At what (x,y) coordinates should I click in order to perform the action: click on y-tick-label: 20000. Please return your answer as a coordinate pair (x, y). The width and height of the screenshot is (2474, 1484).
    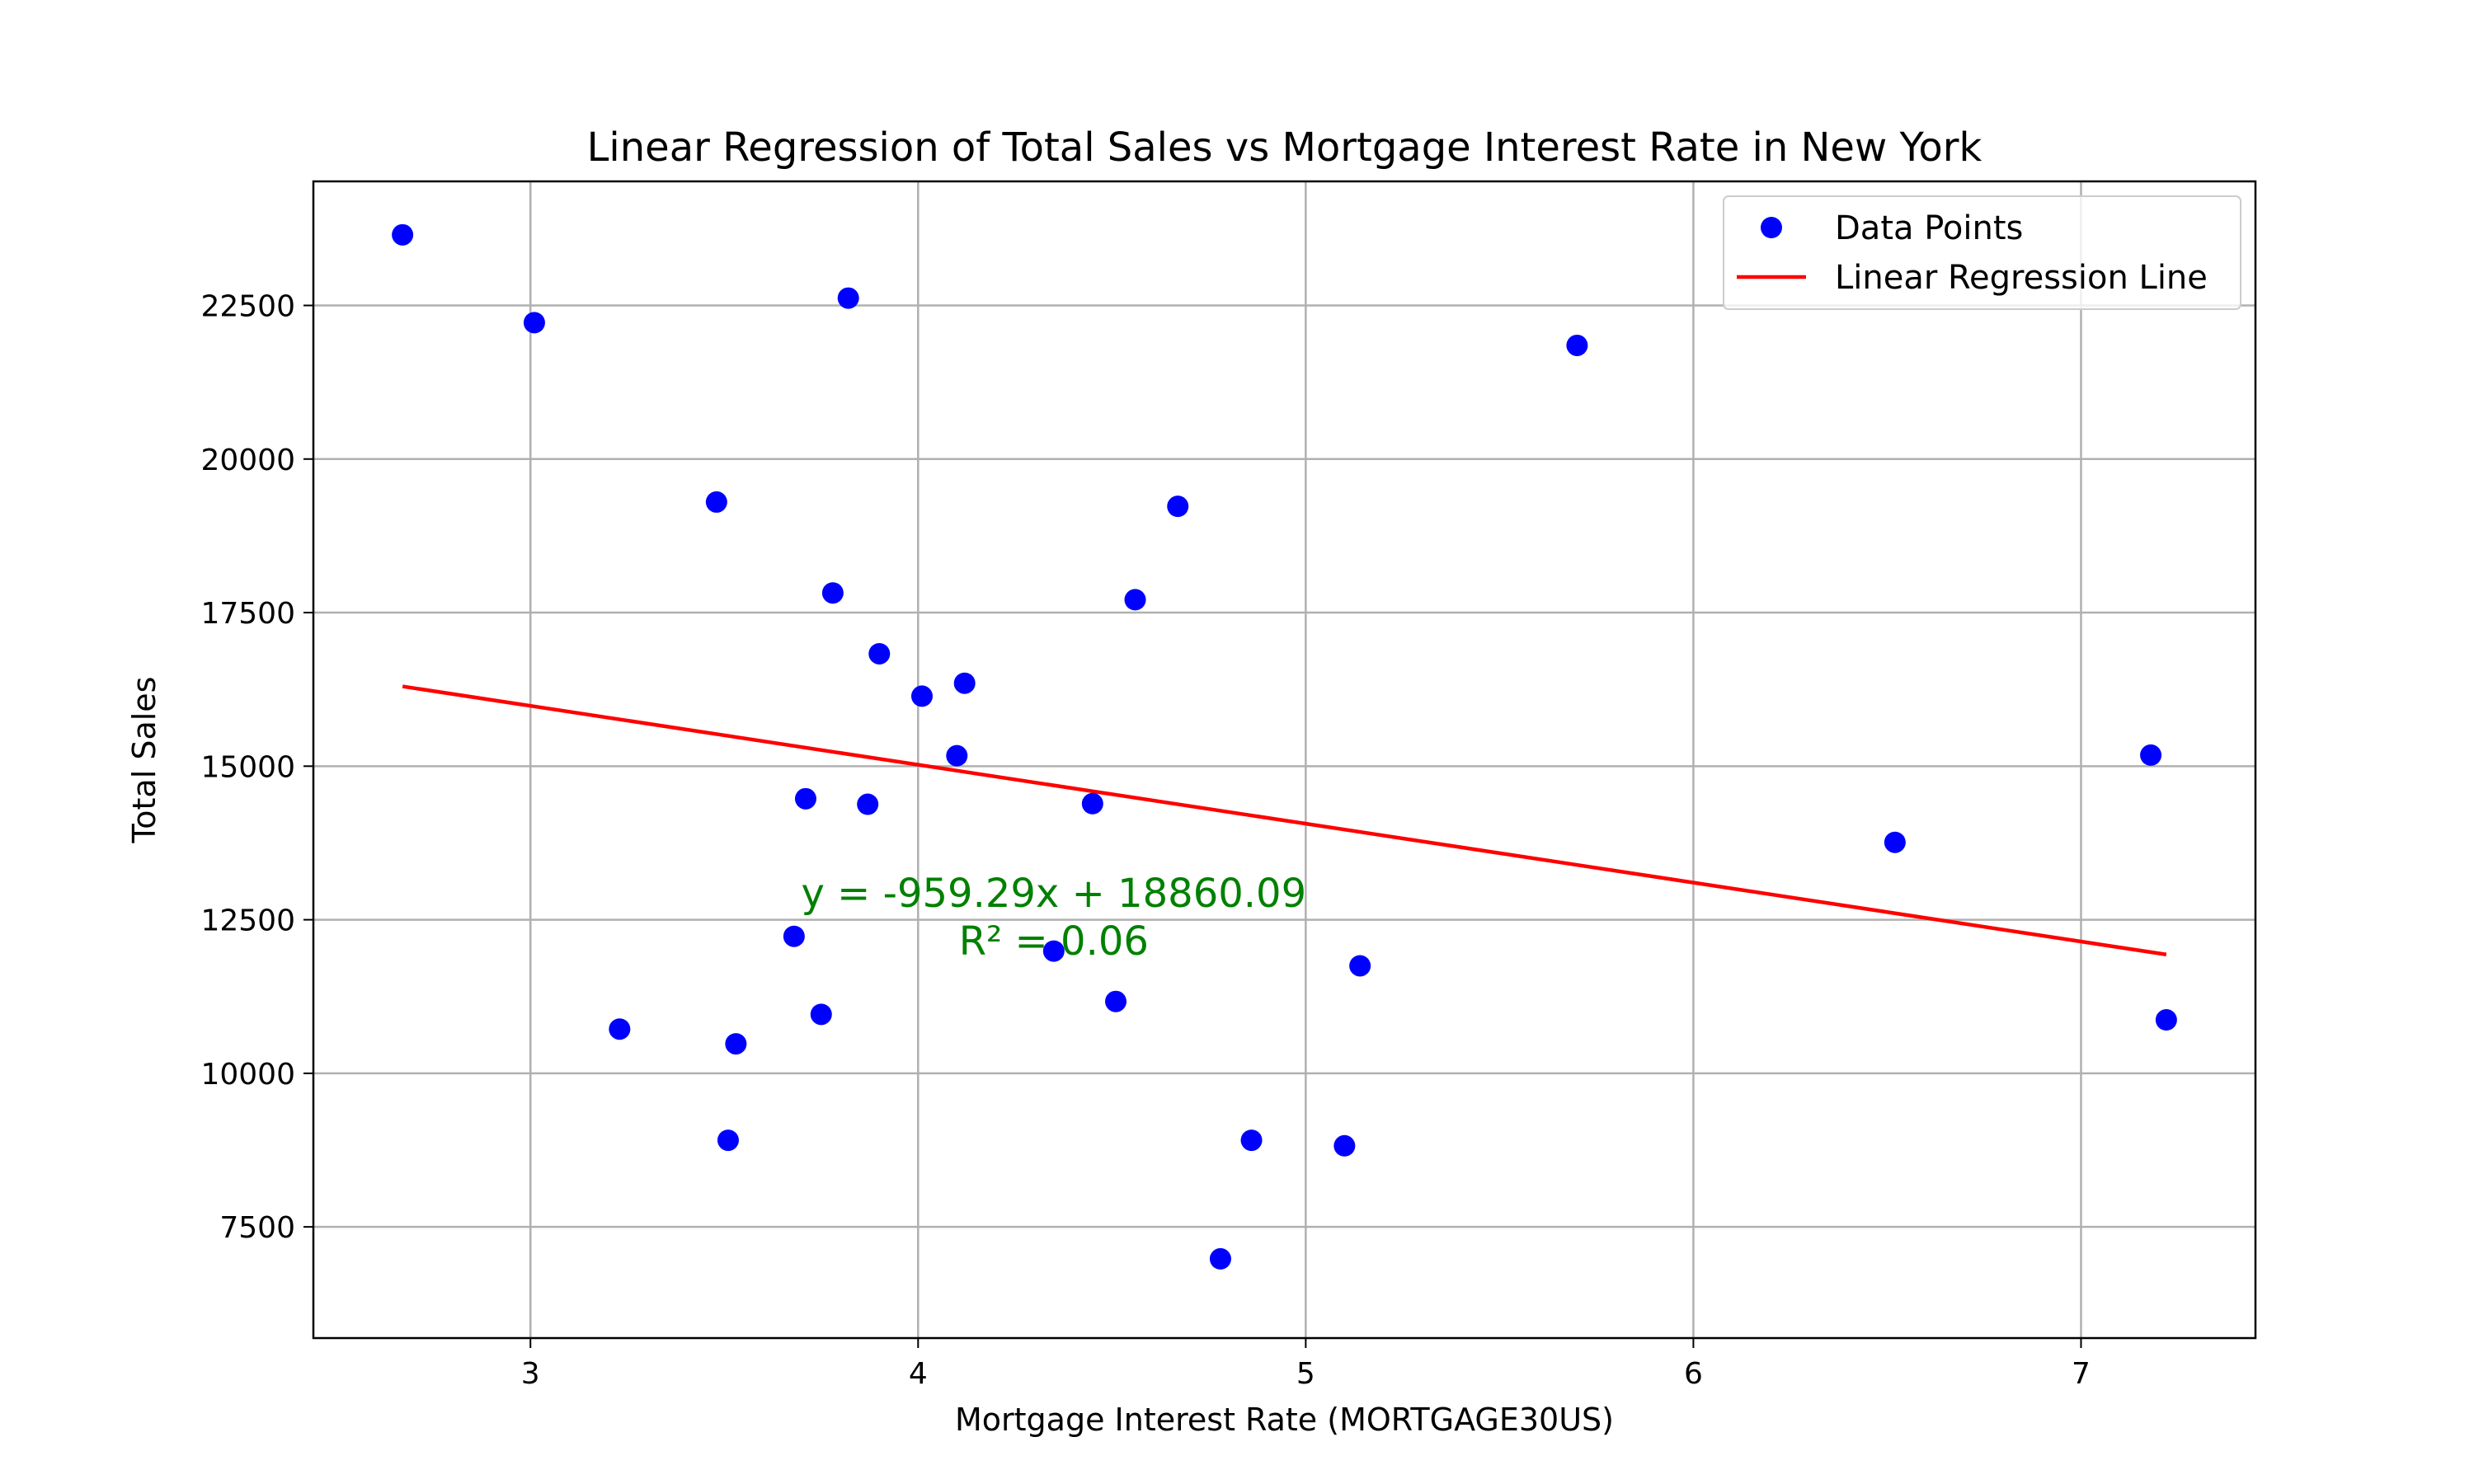
    Looking at the image, I should click on (247, 460).